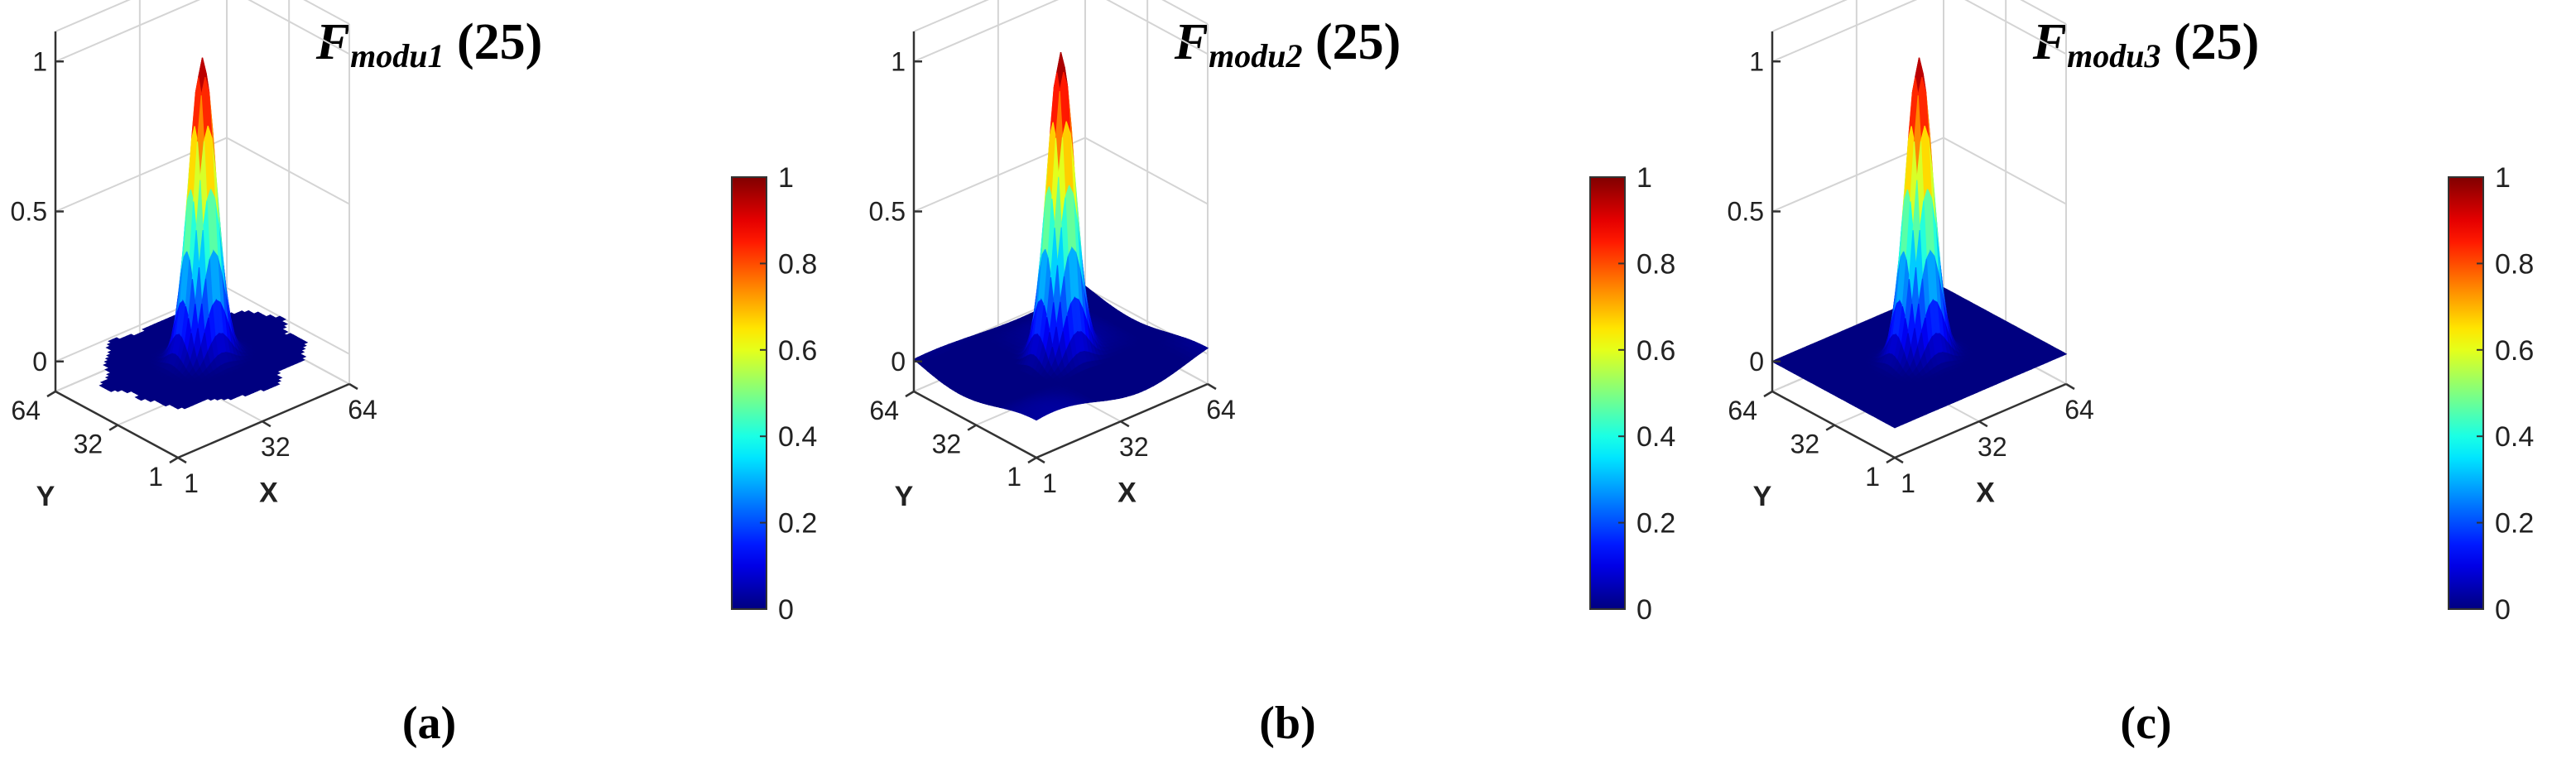 This screenshot has height=768, width=2576. What do you see at coordinates (429, 723) in the screenshot?
I see `panel-caption: (a)` at bounding box center [429, 723].